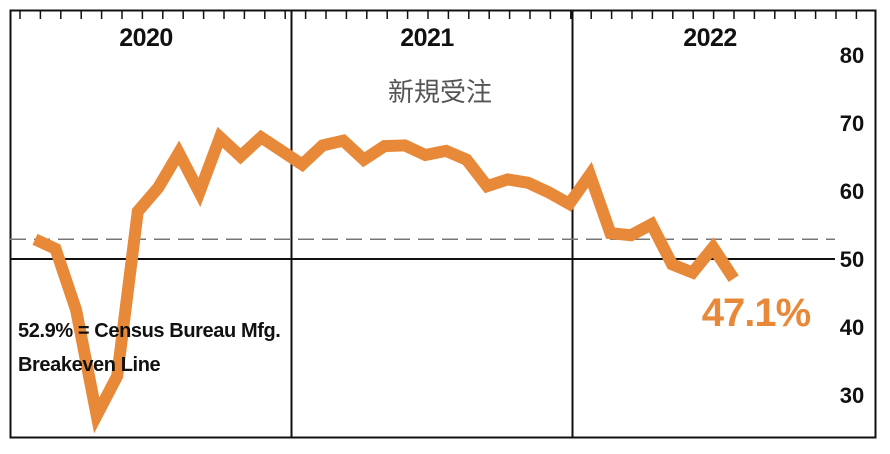 The width and height of the screenshot is (890, 454). Describe the element at coordinates (852, 191) in the screenshot. I see `y-tick-label-60: 60` at that location.